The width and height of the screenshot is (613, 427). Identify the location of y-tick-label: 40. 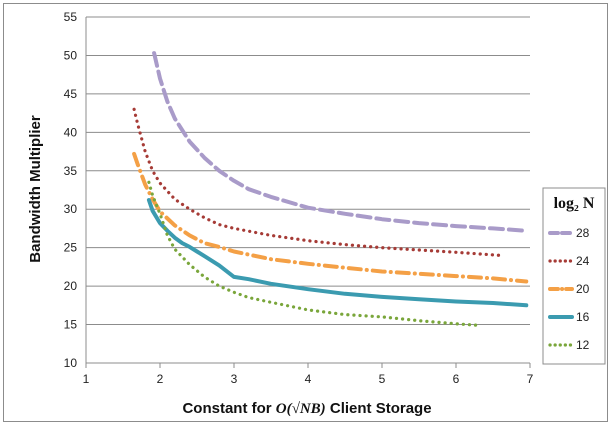
(71, 132).